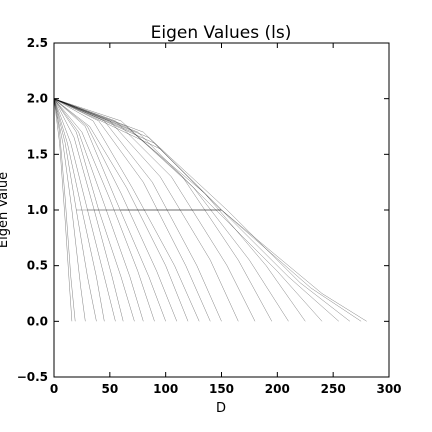 This screenshot has height=432, width=432. I want to click on y-axis-label: Eigen Value, so click(5, 210).